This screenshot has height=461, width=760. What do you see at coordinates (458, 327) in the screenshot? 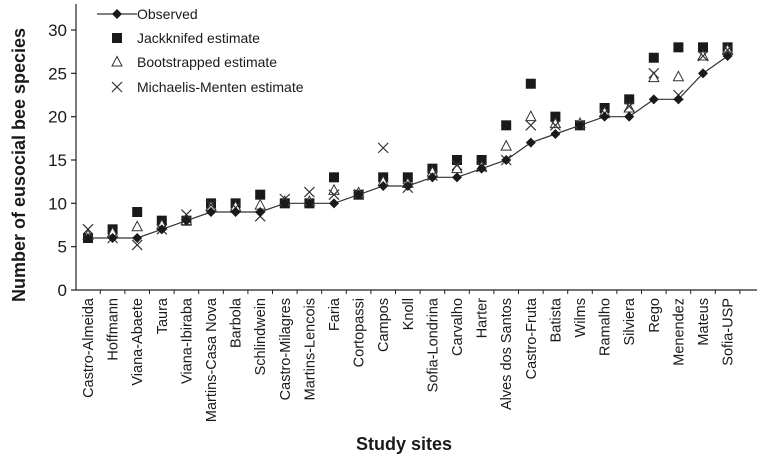
I see `x-category-label: Carvalho` at bounding box center [458, 327].